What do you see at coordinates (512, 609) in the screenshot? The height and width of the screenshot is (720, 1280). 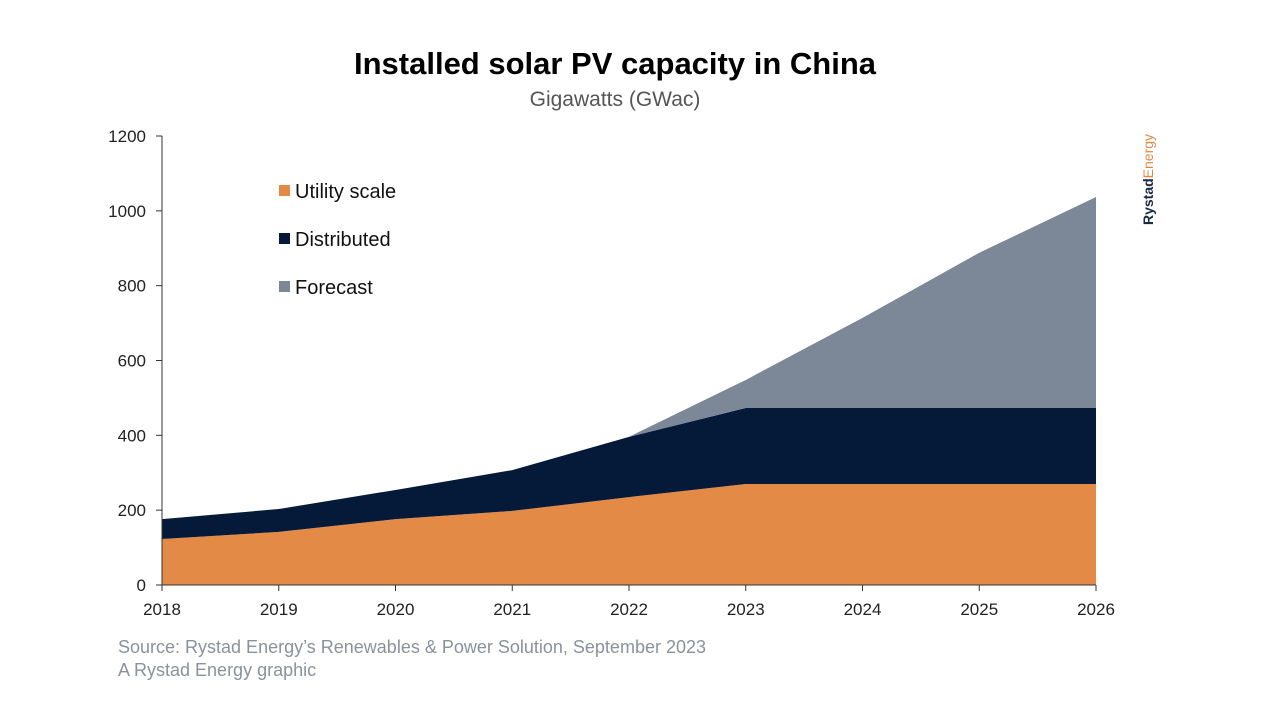 I see `x-tick-label: 2021` at bounding box center [512, 609].